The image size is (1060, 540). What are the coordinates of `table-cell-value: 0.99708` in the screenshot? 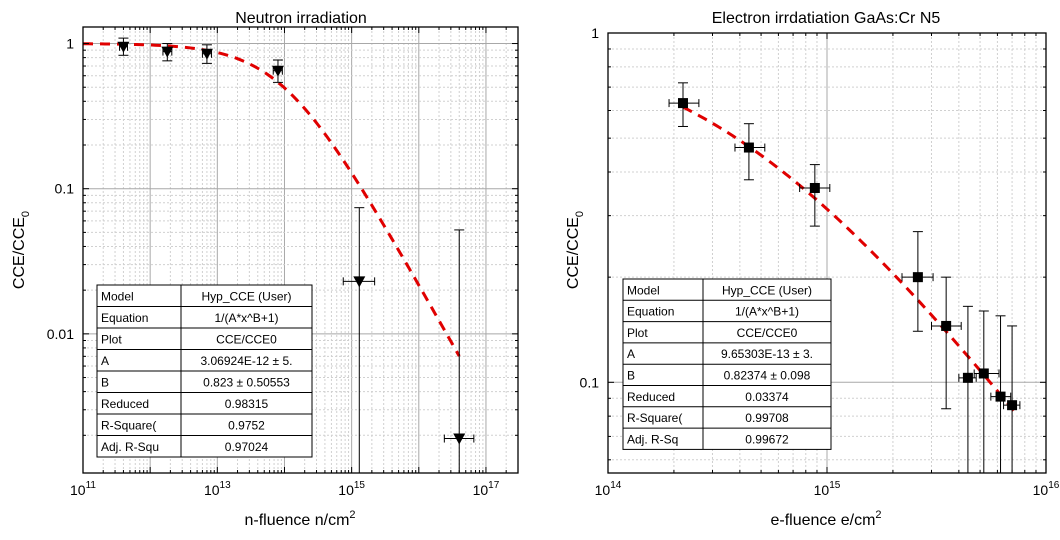 It's located at (767, 418).